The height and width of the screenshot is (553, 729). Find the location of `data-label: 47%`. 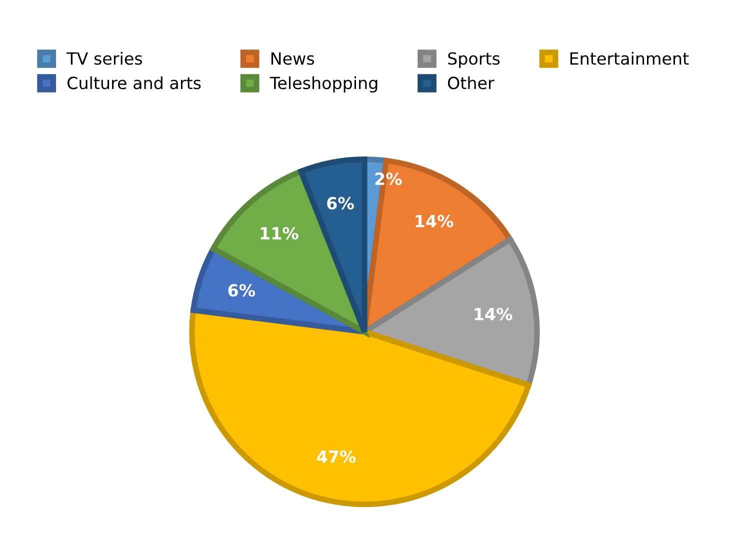

data-label: 47% is located at coordinates (336, 456).